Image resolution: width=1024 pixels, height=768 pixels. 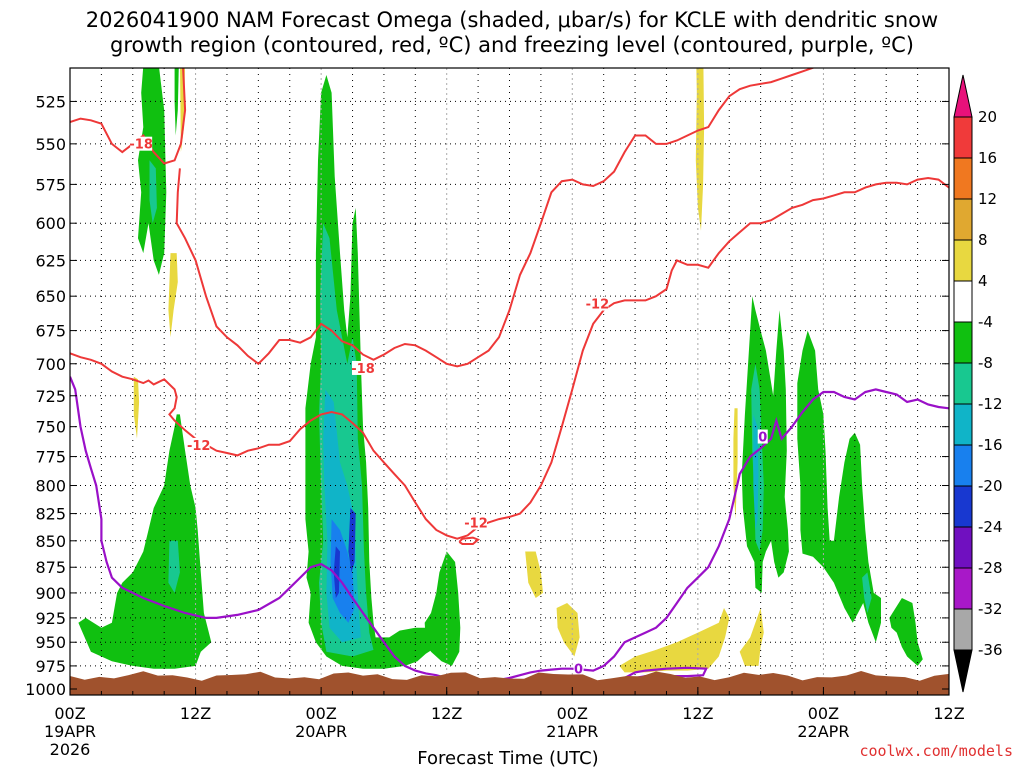 I want to click on colorbar-label: 4, so click(x=983, y=281).